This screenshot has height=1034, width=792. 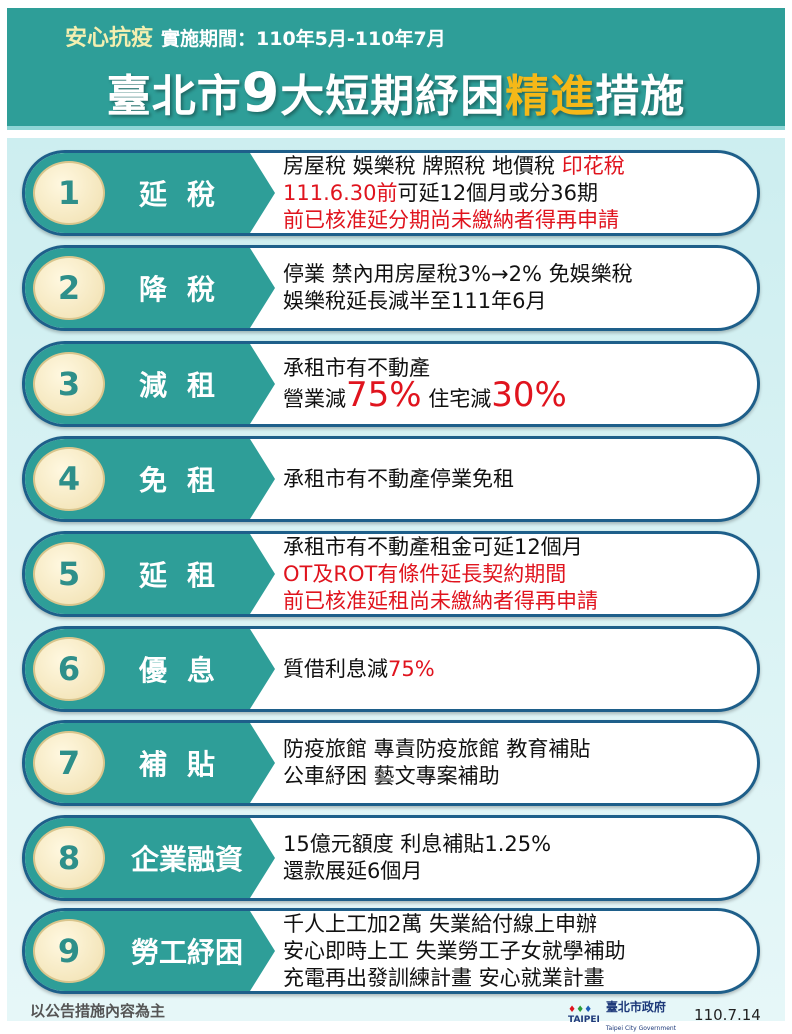 I want to click on row-label: 免租, so click(x=186, y=480).